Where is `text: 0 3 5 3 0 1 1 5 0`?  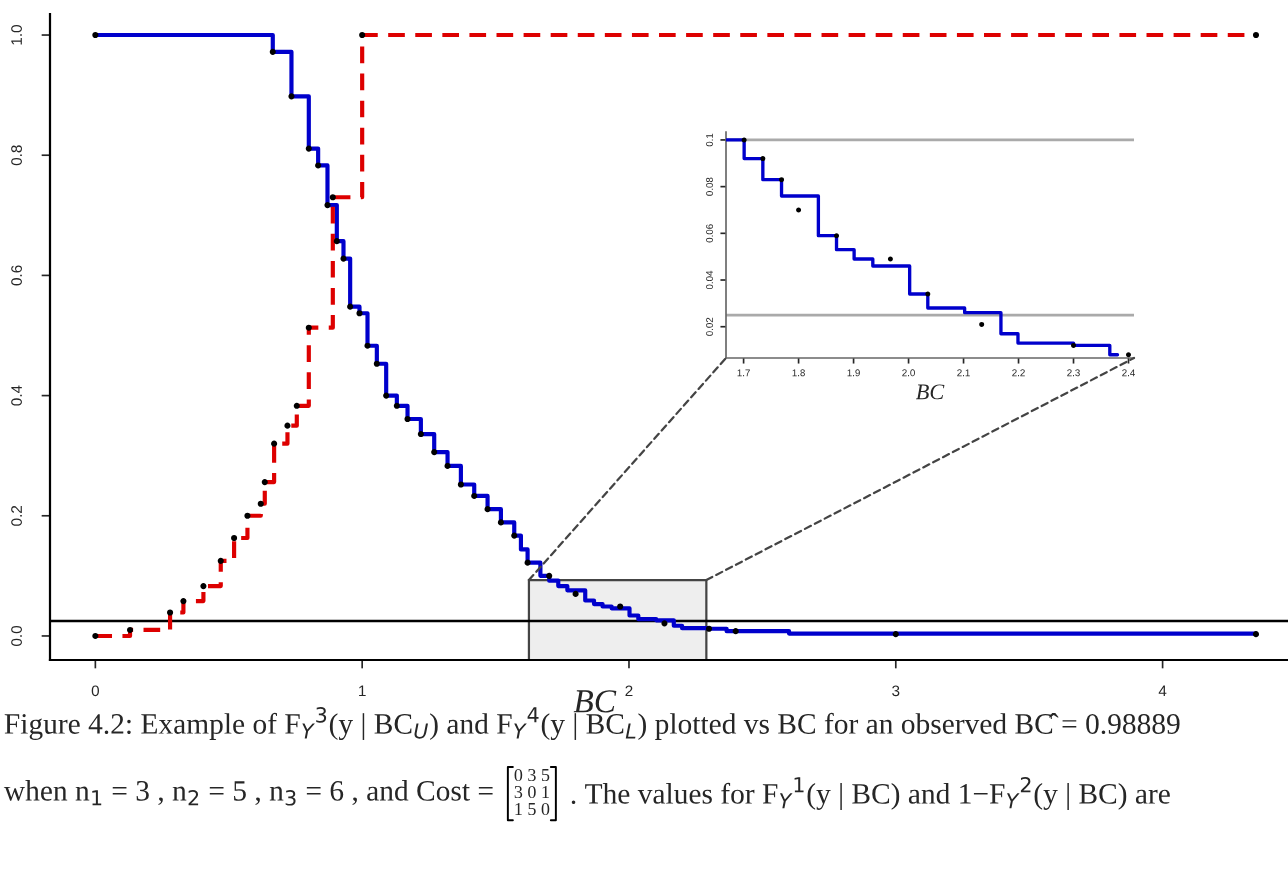
text: 0 3 5 3 0 1 1 5 0 is located at coordinates (532, 792).